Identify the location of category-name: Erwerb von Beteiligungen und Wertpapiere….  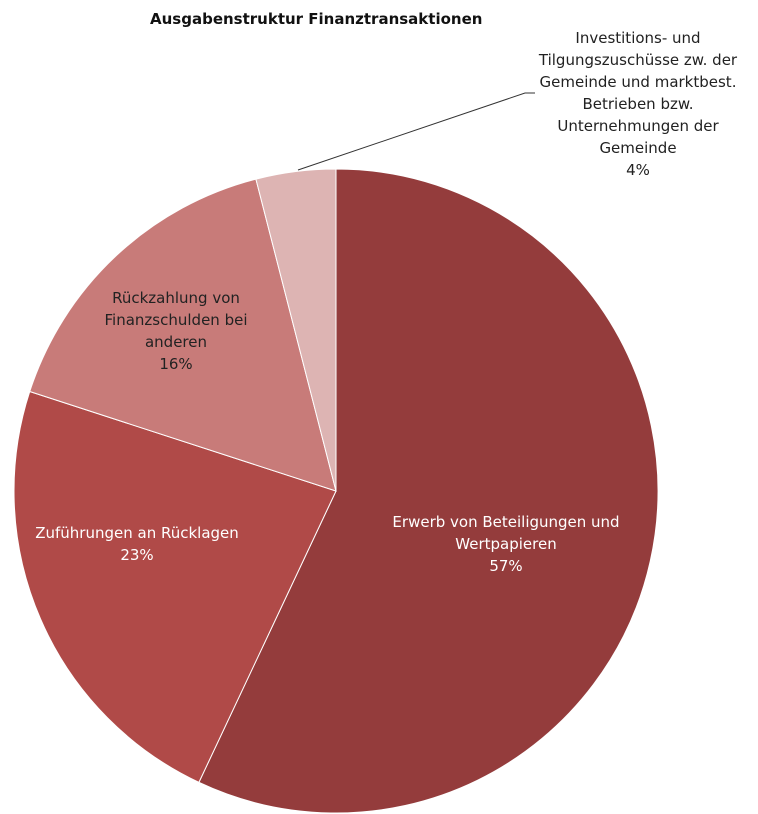
(506, 533).